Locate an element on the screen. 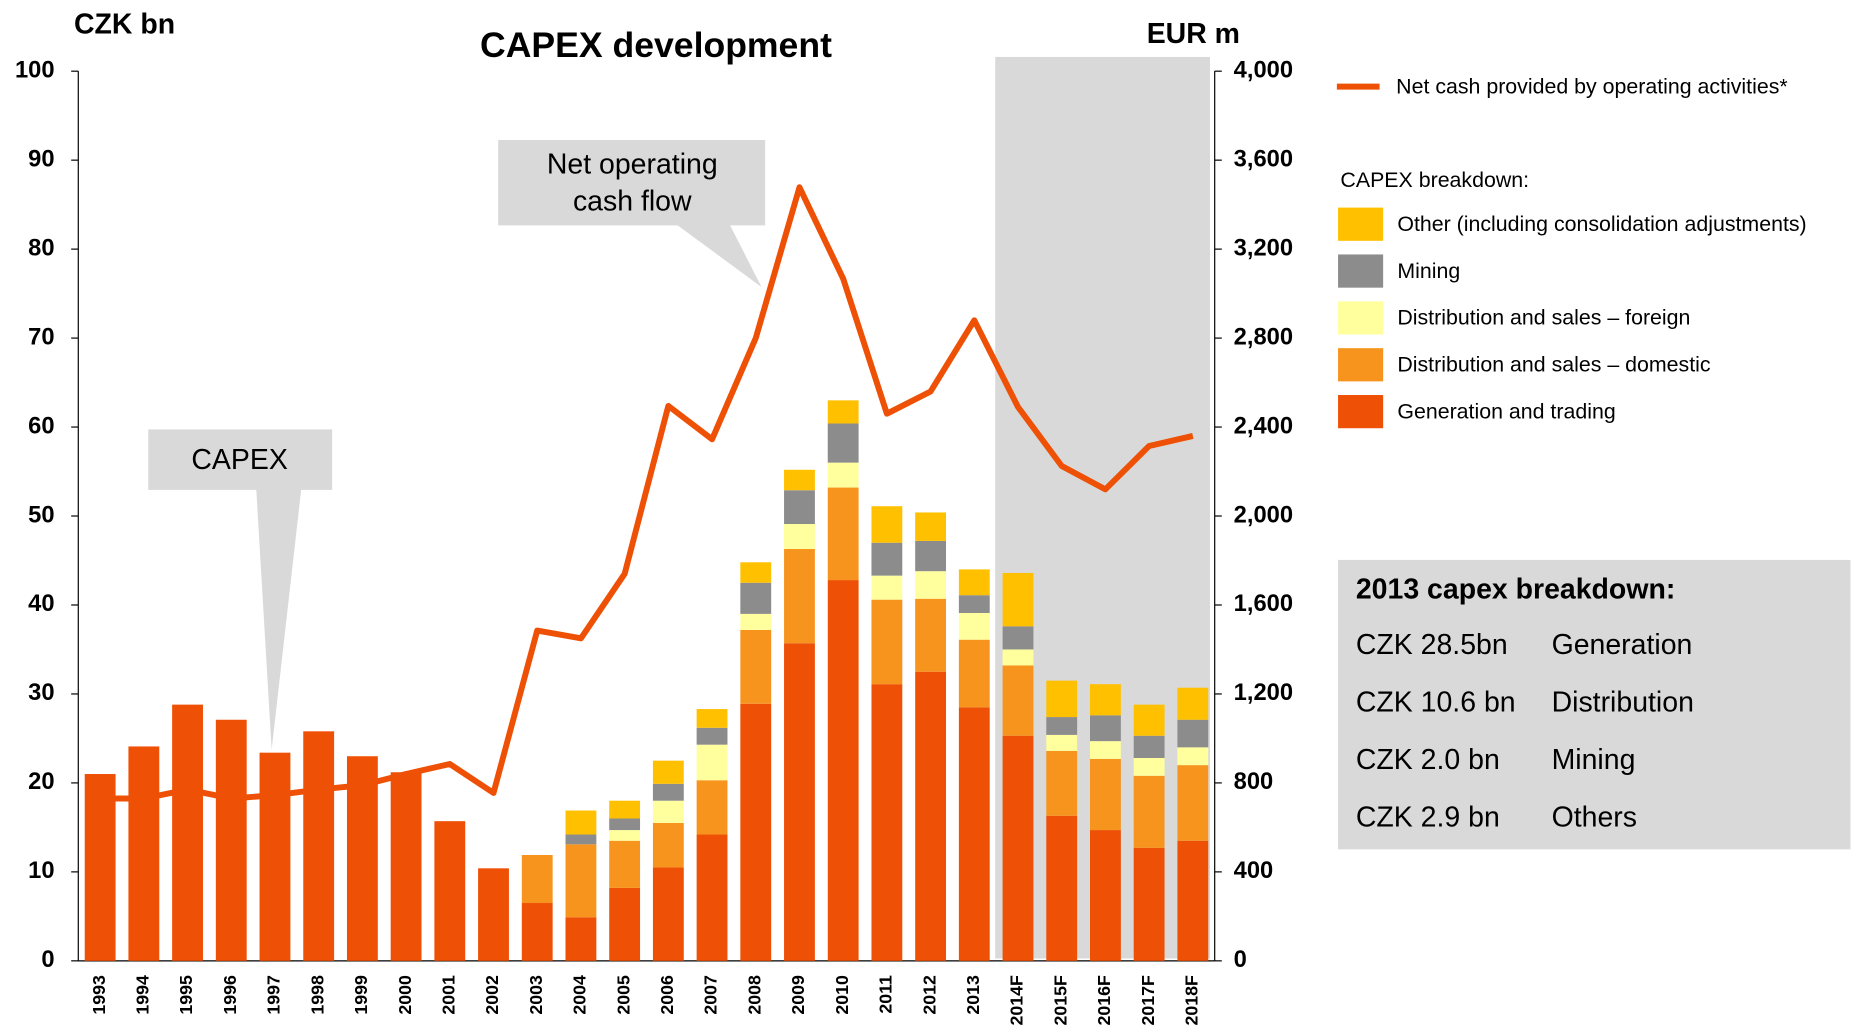  annotation: Net operating is located at coordinates (632, 165).